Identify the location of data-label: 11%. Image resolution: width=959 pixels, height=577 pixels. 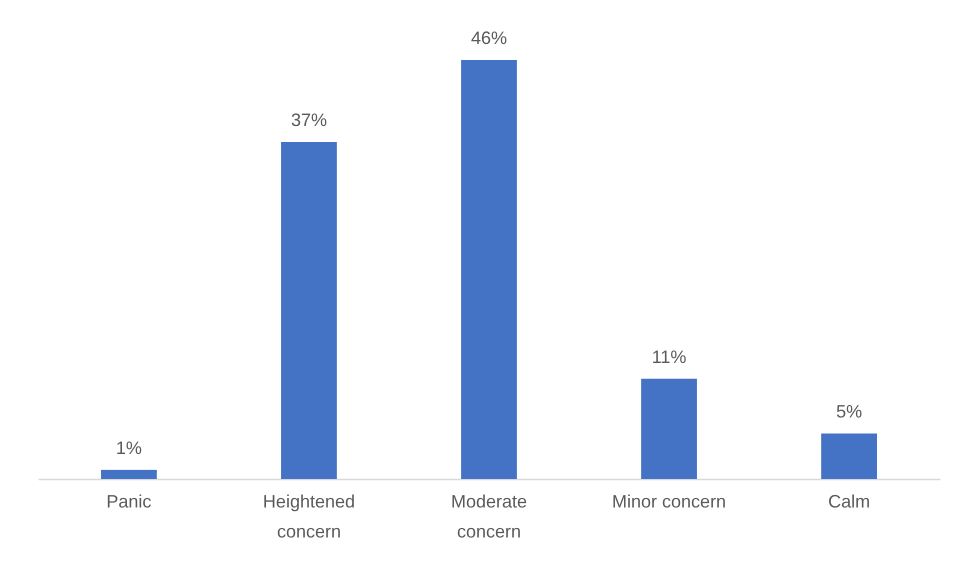
(669, 356).